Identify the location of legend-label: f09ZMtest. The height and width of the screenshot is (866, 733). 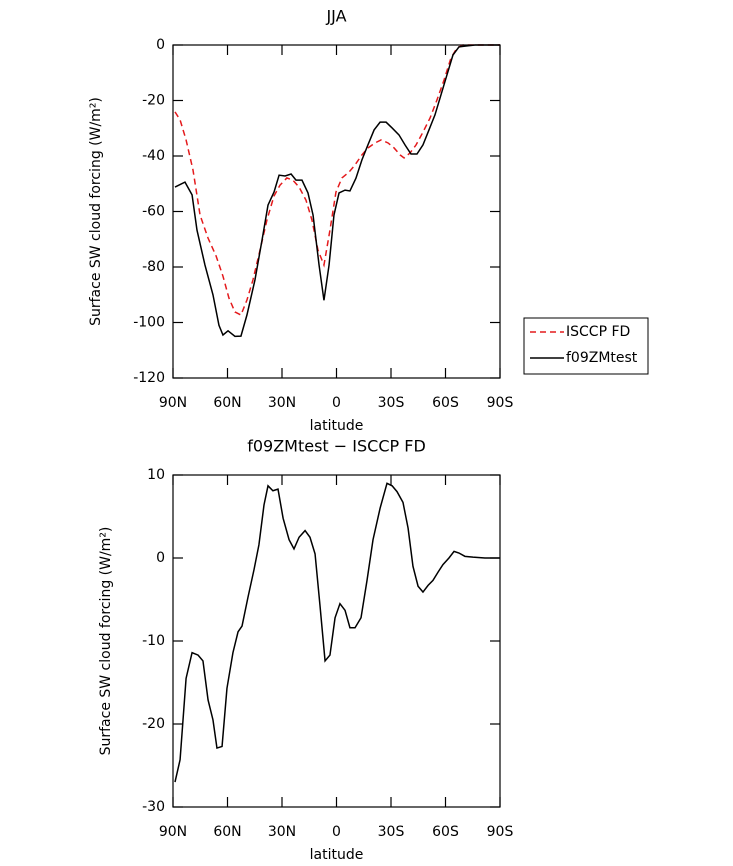
(602, 358).